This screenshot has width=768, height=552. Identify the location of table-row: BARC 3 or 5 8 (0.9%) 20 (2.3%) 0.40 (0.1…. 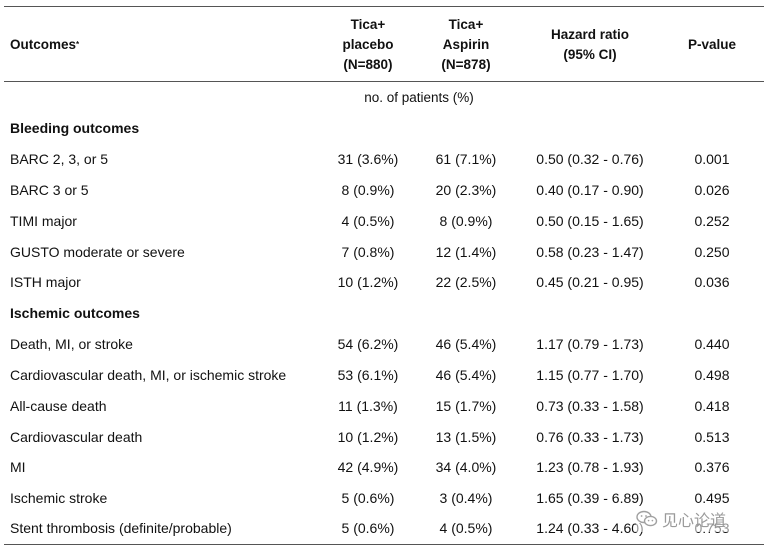
(384, 190).